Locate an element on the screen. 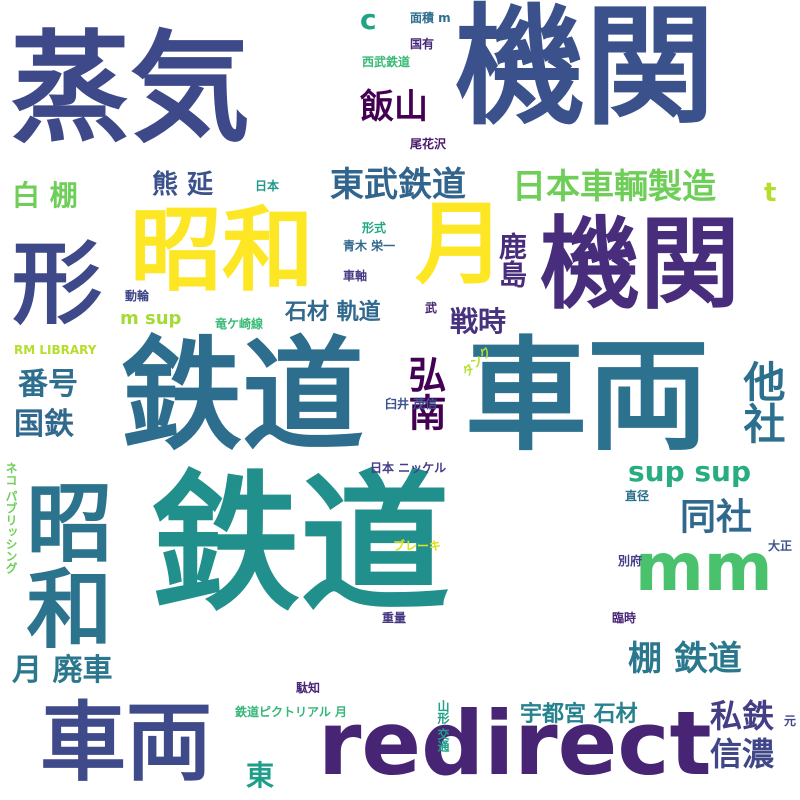 Image resolution: width=800 pixels, height=800 pixels. word-seibu-tetsudo: 西武鉄道 is located at coordinates (386, 62).